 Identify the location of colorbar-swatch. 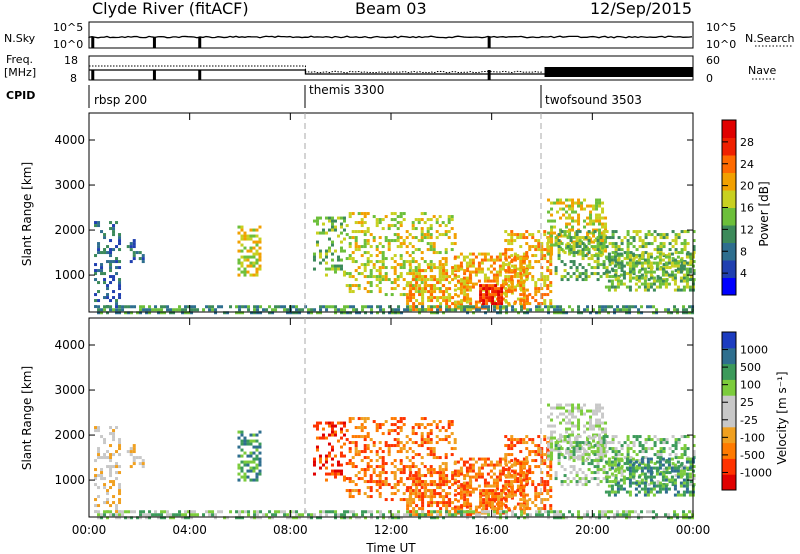
(729, 199).